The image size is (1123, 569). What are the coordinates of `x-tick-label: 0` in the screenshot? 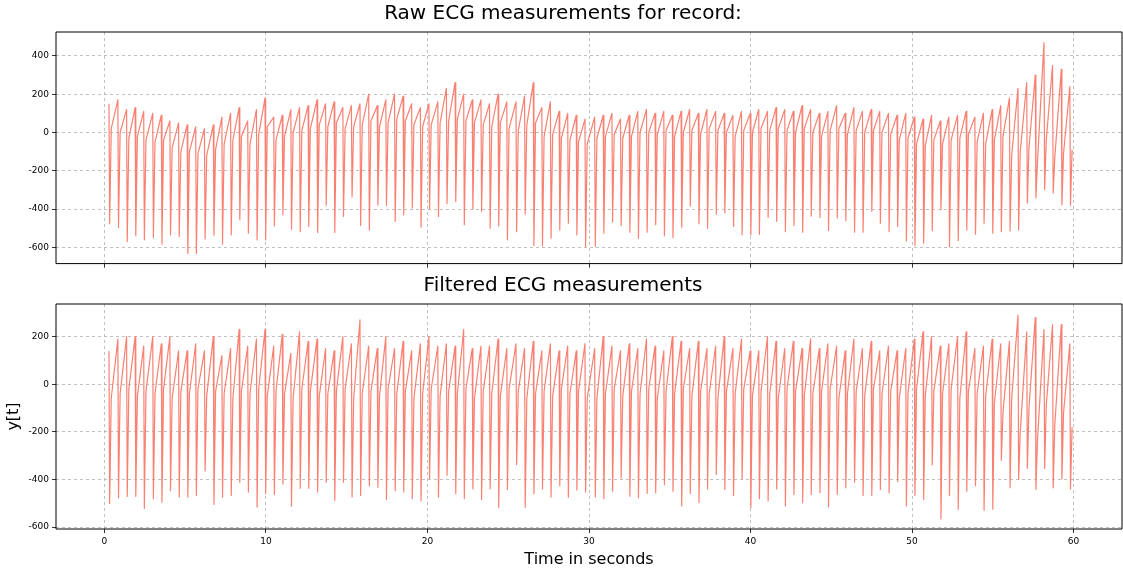 It's located at (104, 540).